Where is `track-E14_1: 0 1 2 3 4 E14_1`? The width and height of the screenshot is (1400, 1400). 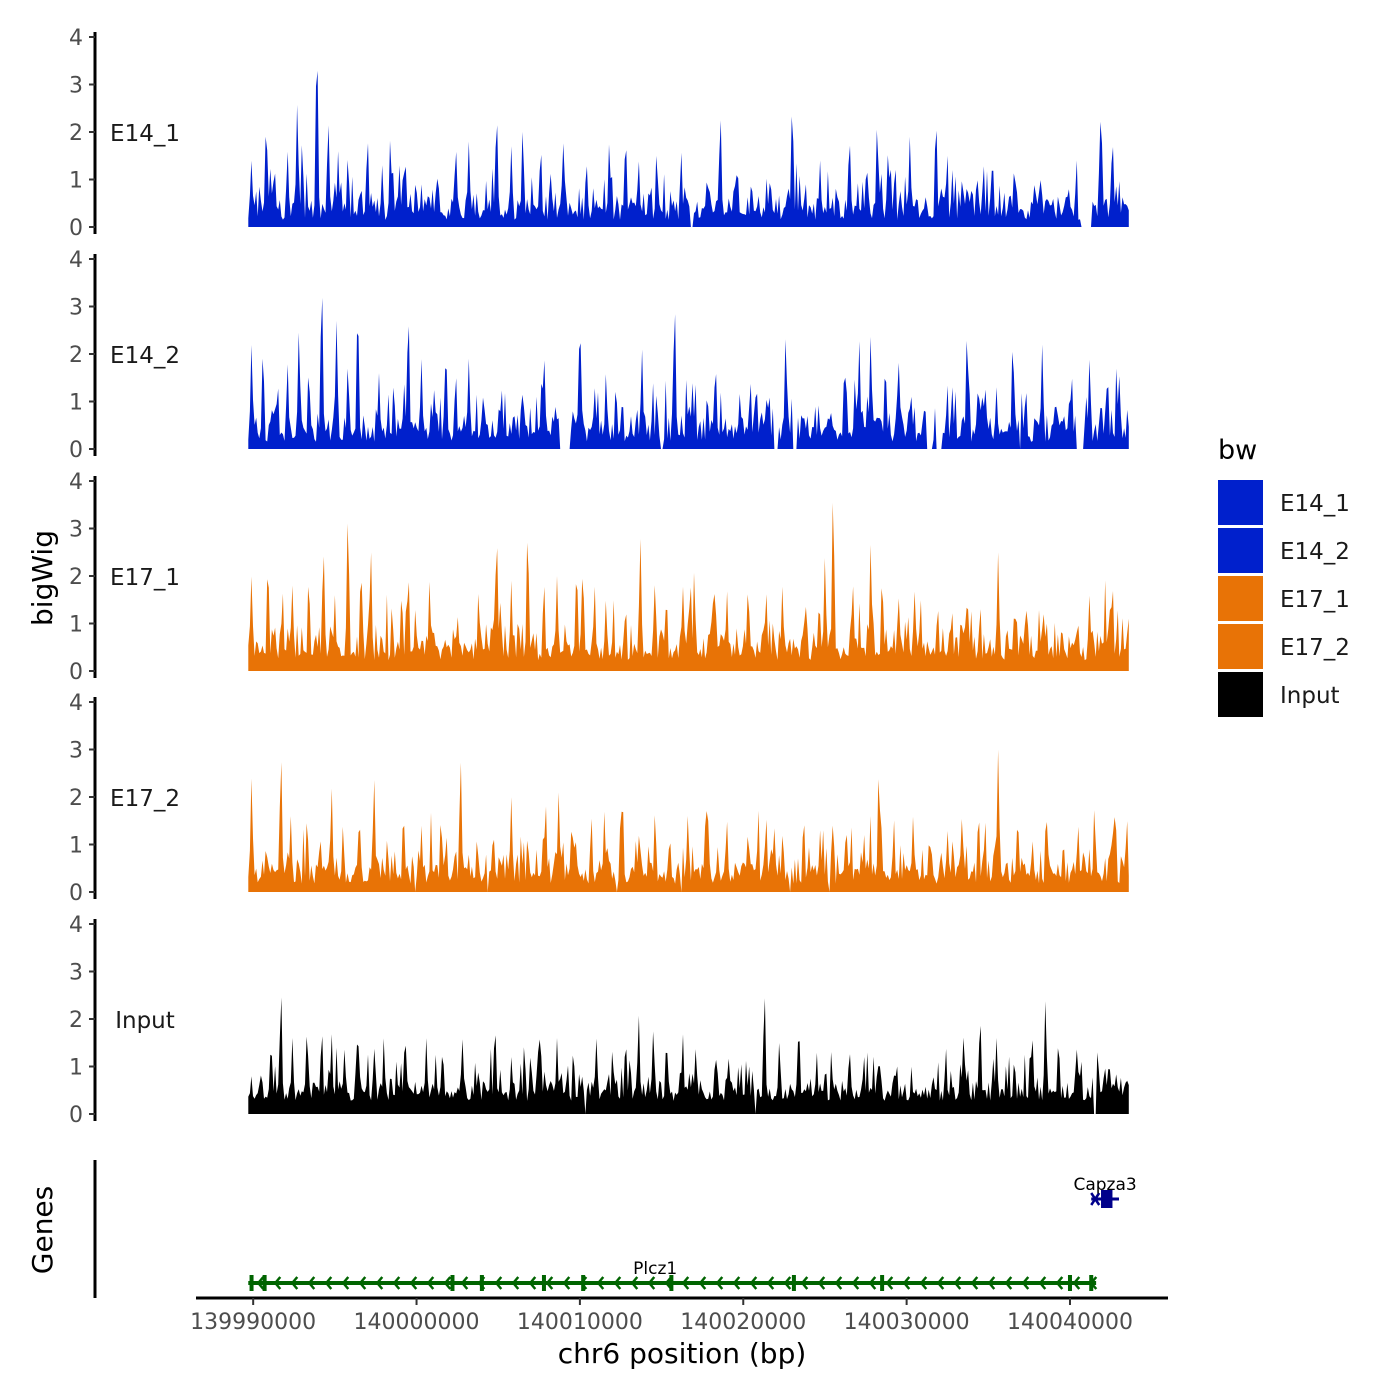 track-E14_1: 0 1 2 3 4 E14_1 is located at coordinates (599, 133).